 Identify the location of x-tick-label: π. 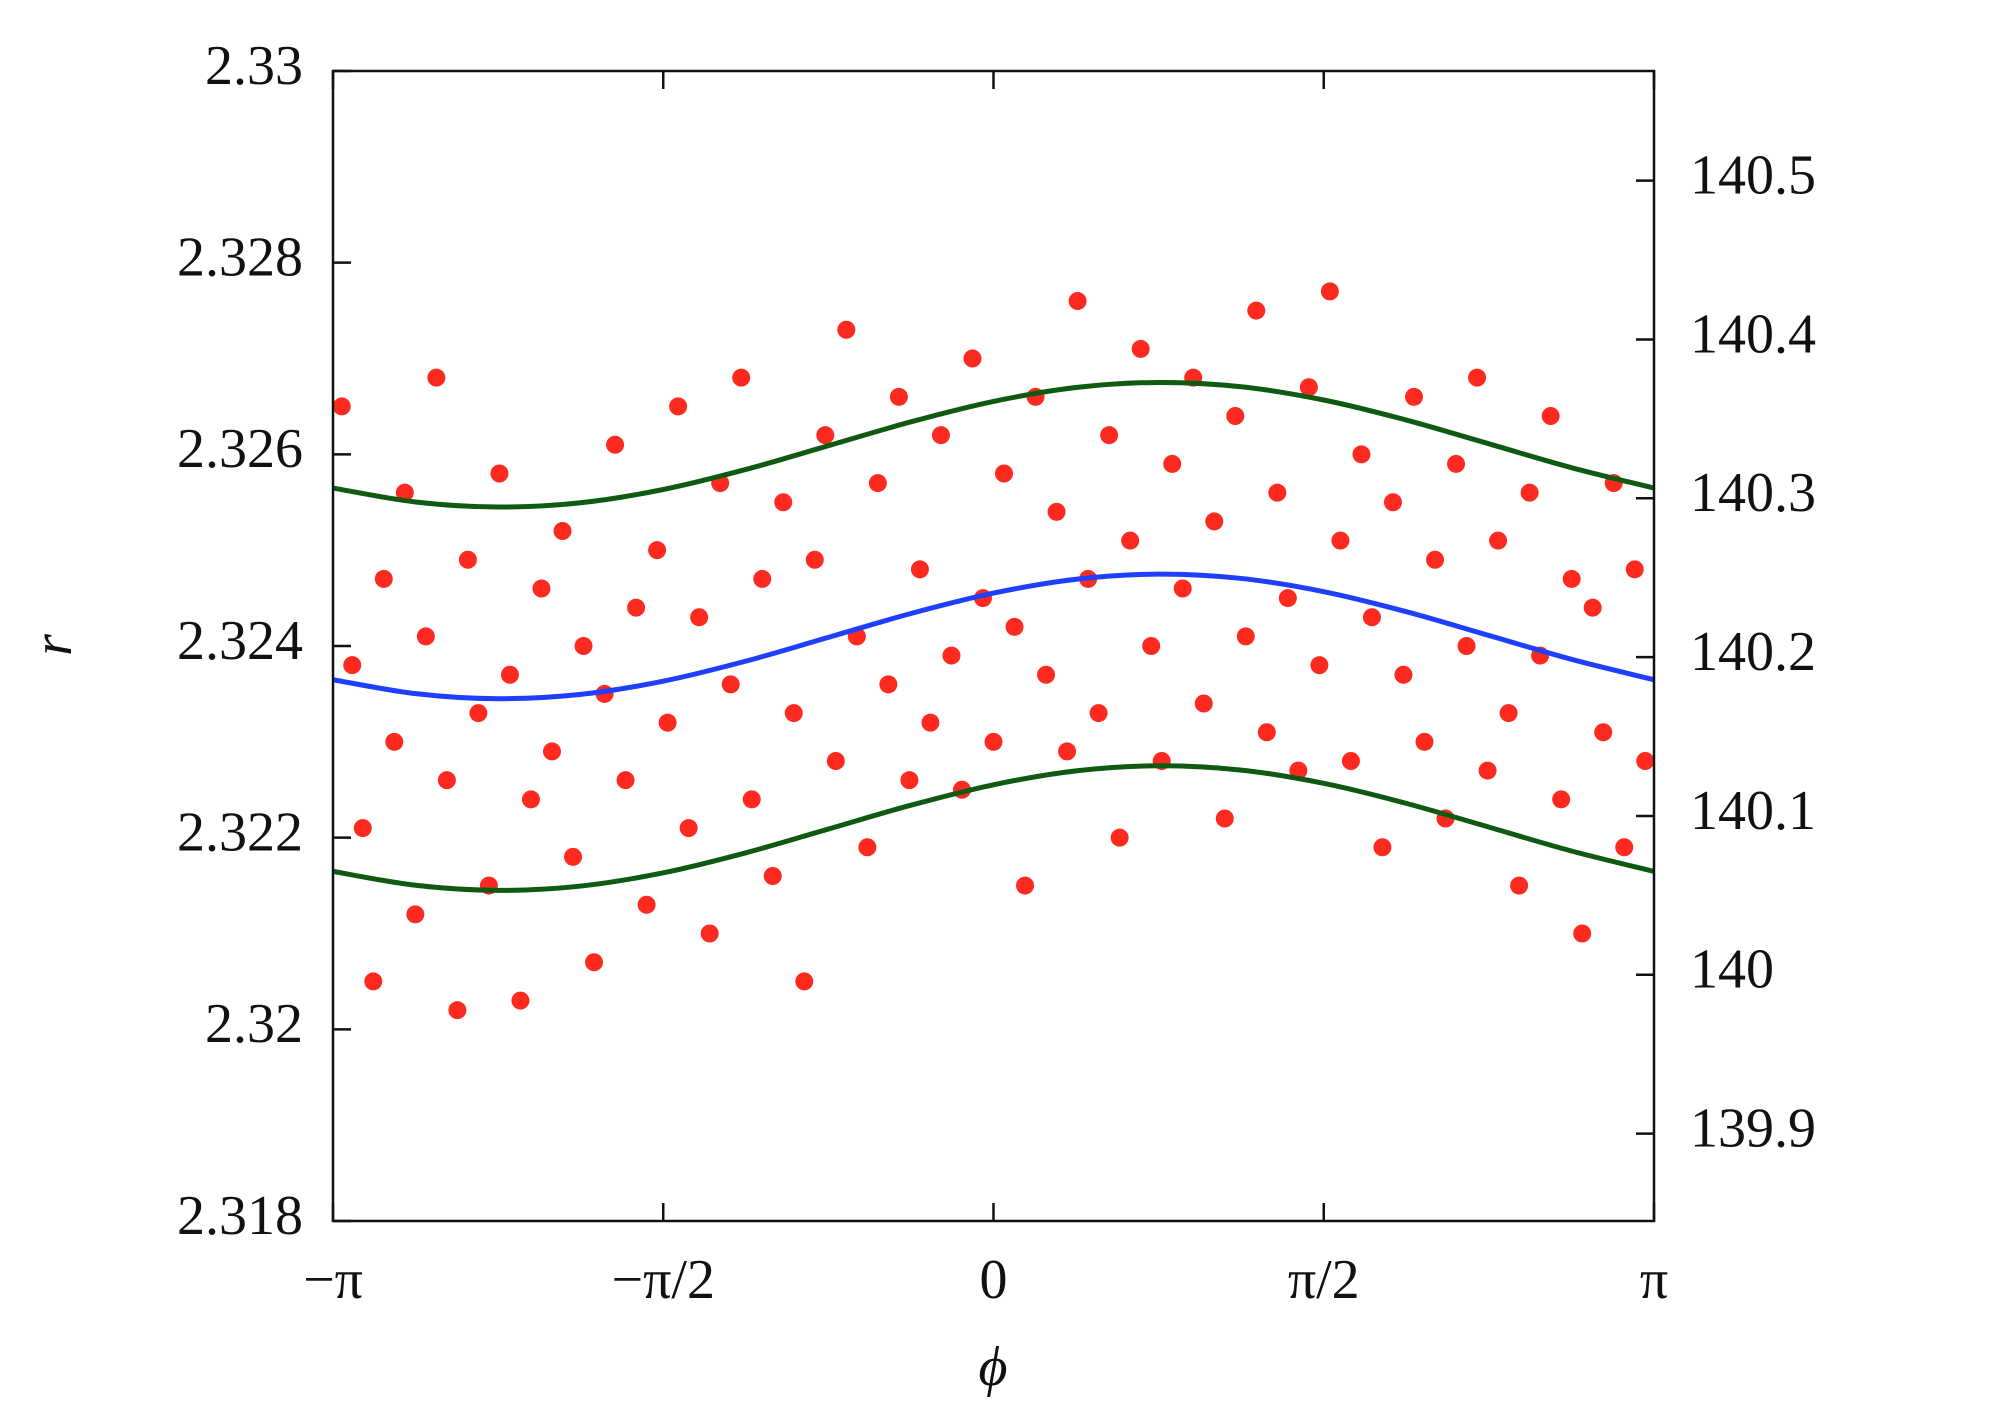
(1654, 1280).